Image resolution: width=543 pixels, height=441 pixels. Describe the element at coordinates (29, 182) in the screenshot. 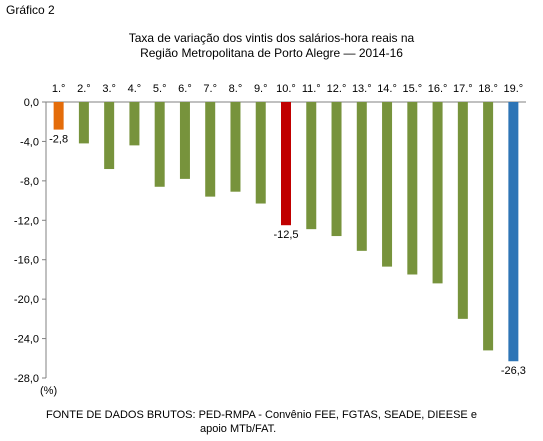

I see `y-tick-label: -8,0` at that location.